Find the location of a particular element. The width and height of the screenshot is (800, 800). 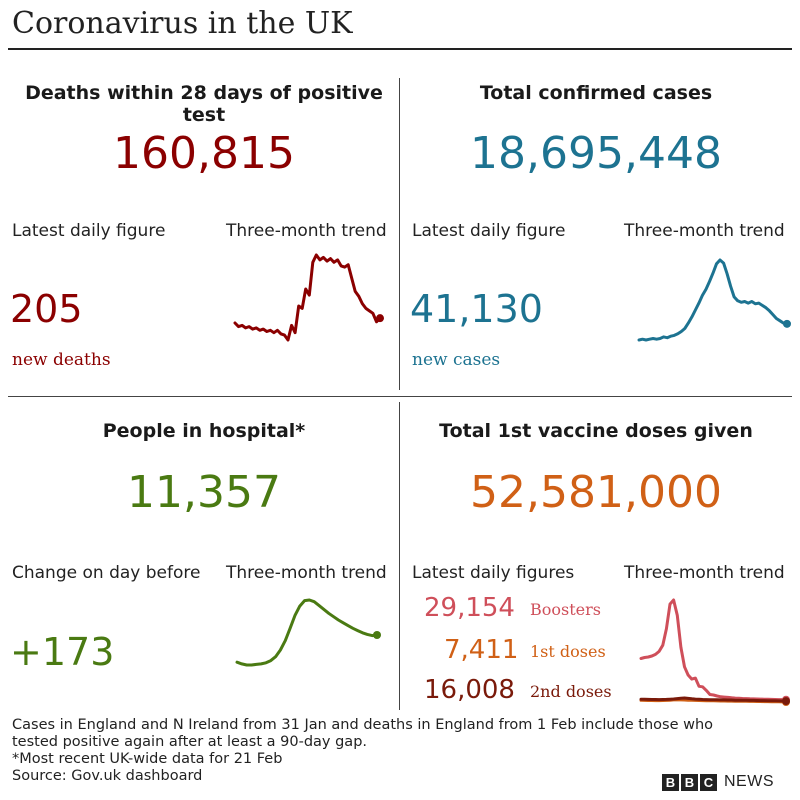

page-title: Coronavirus in the UK is located at coordinates (182, 23).